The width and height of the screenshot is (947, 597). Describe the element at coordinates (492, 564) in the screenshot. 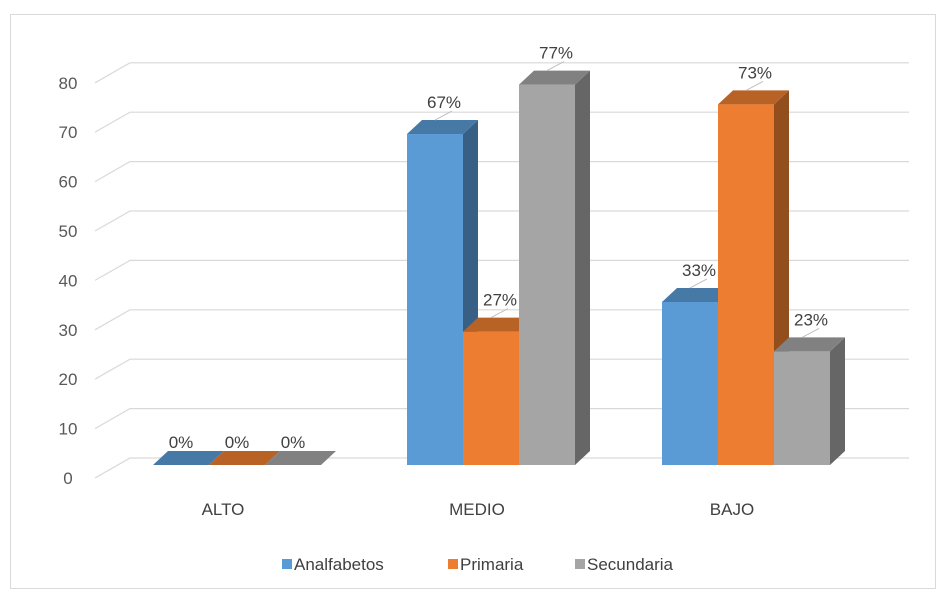

I see `legend-label: Primaria` at that location.